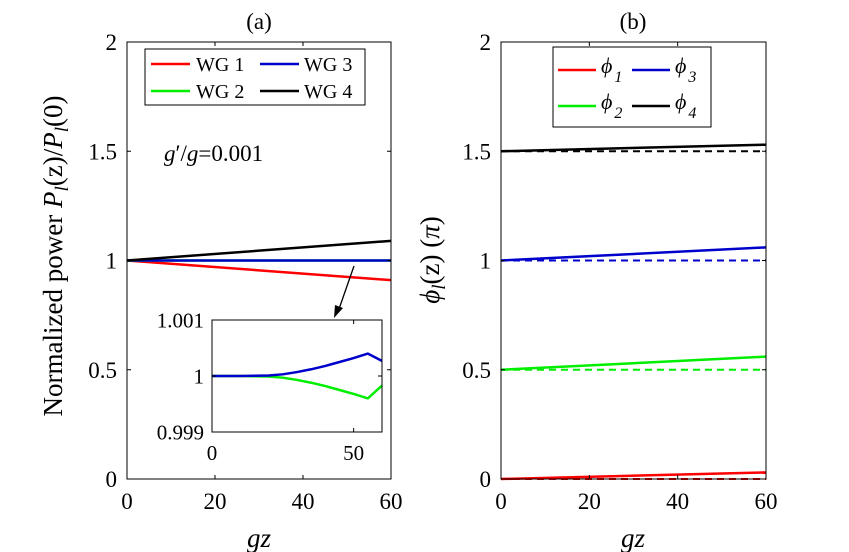 The width and height of the screenshot is (849, 552). Describe the element at coordinates (297, 365) in the screenshot. I see `inset-series-wg3` at that location.